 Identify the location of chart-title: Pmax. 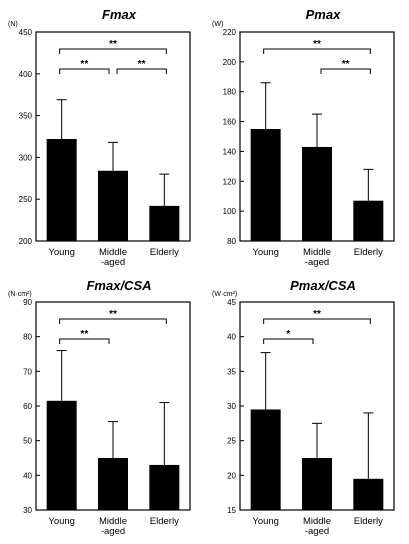
(323, 14).